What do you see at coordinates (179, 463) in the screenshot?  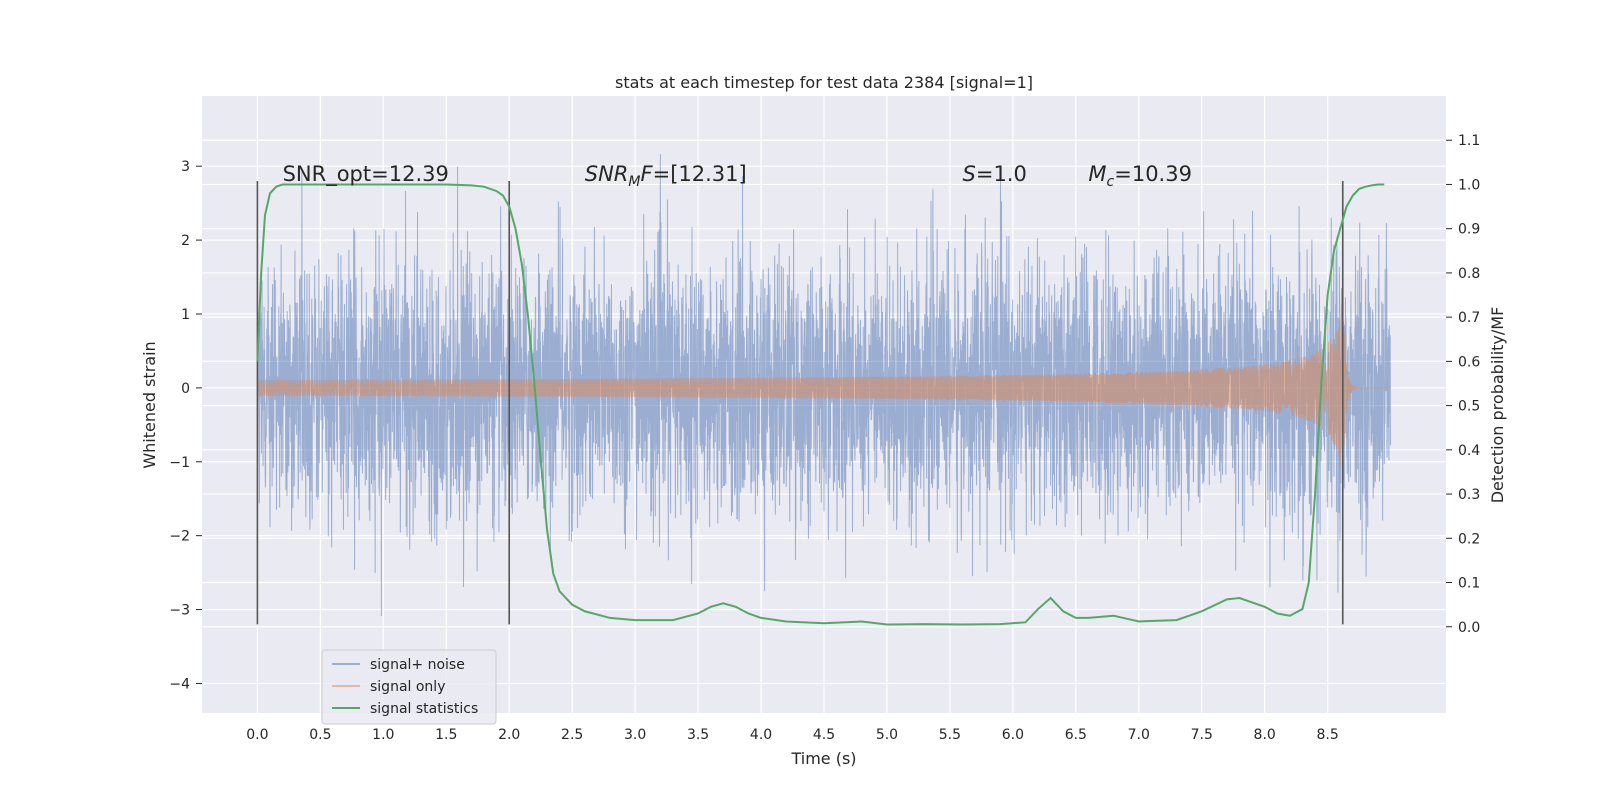 I see `y-tick-label: −1` at bounding box center [179, 463].